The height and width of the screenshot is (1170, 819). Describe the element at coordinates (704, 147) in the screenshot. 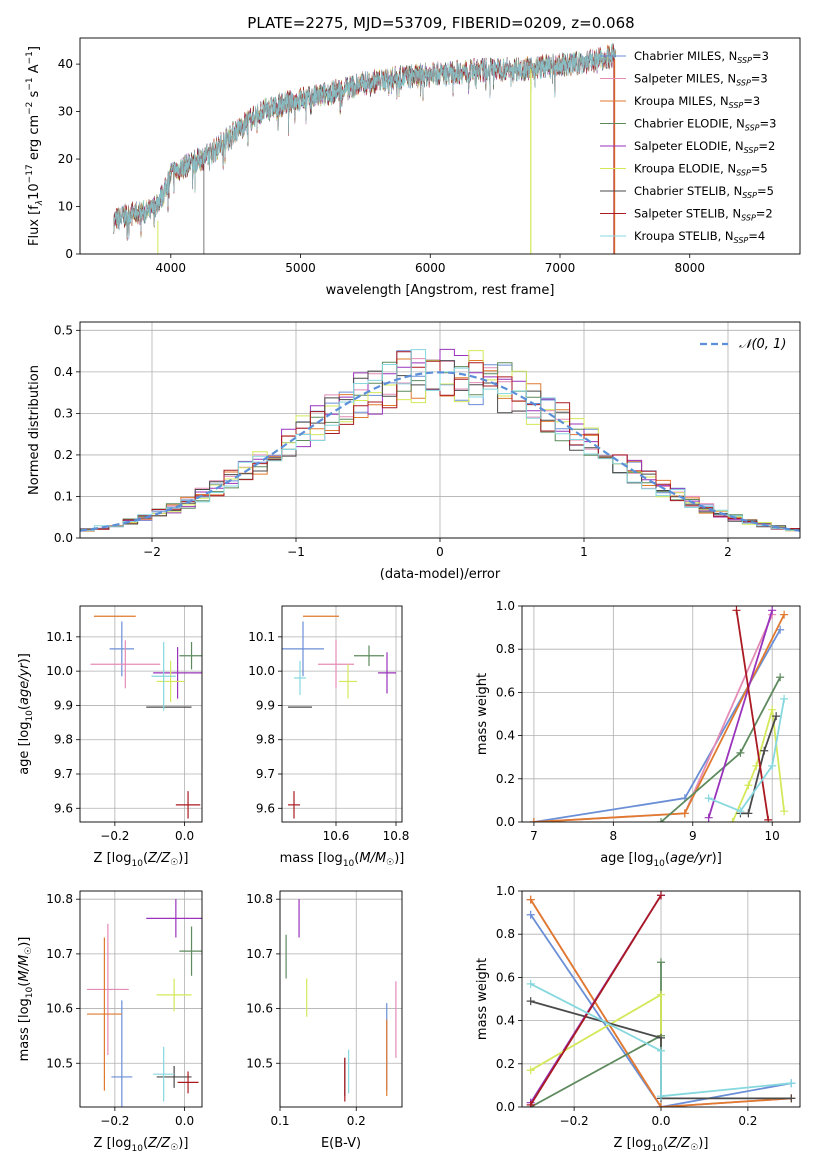

I see `legend-label: Salpeter ELODIE, NSSP=2` at that location.